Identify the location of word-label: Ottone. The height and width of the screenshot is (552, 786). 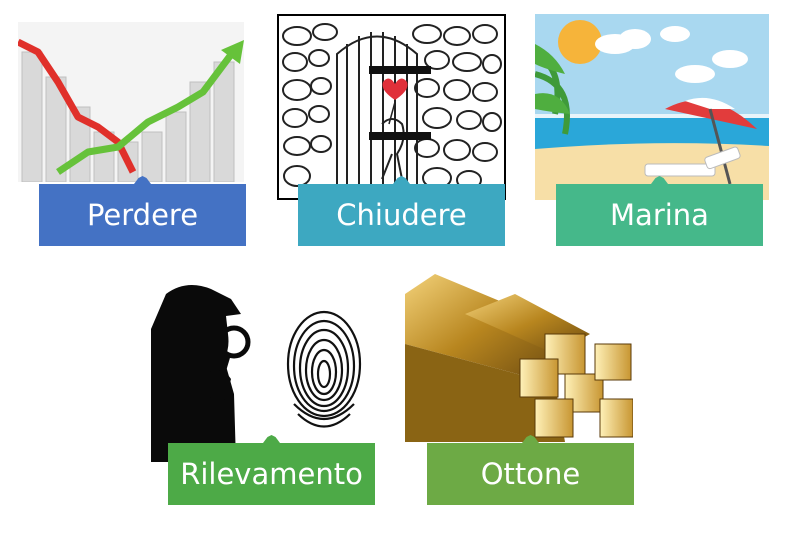
(530, 474).